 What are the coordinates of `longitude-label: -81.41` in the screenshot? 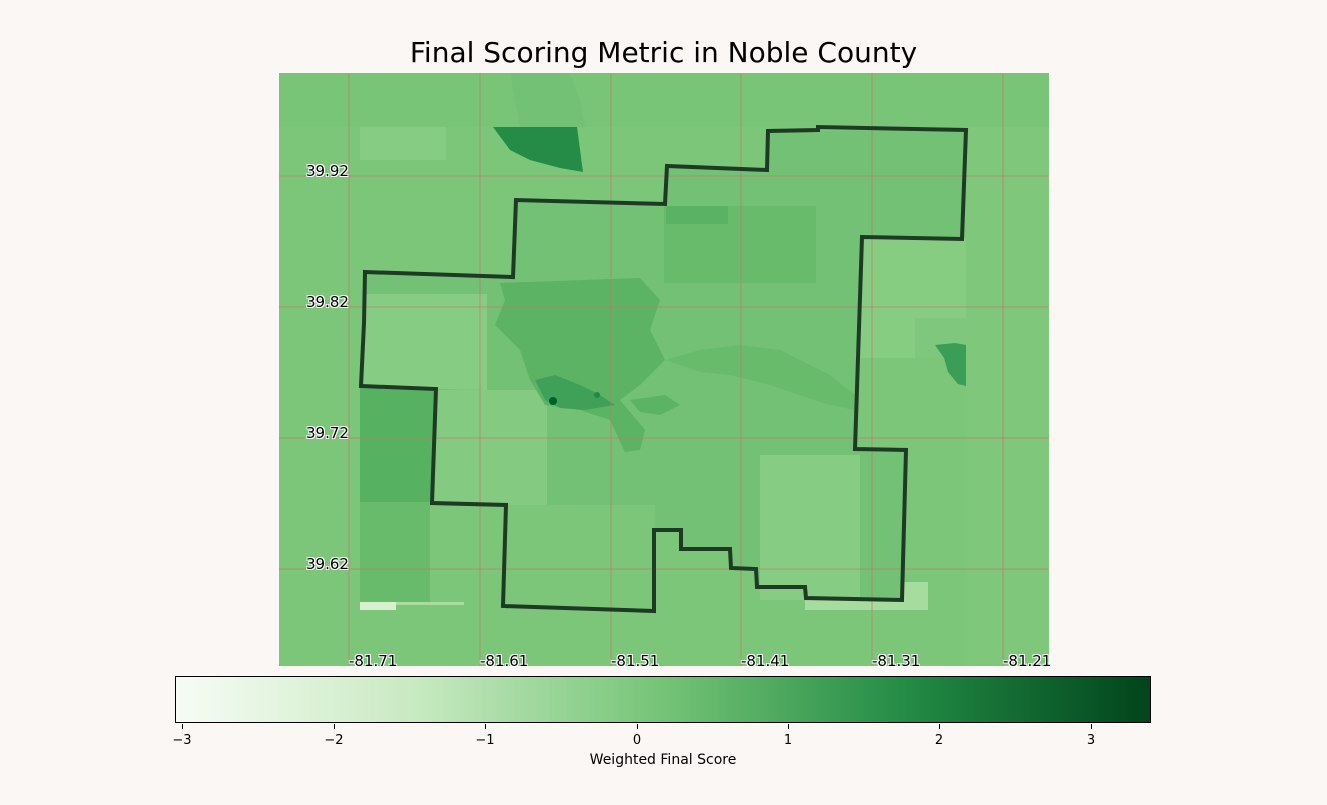 It's located at (765, 661).